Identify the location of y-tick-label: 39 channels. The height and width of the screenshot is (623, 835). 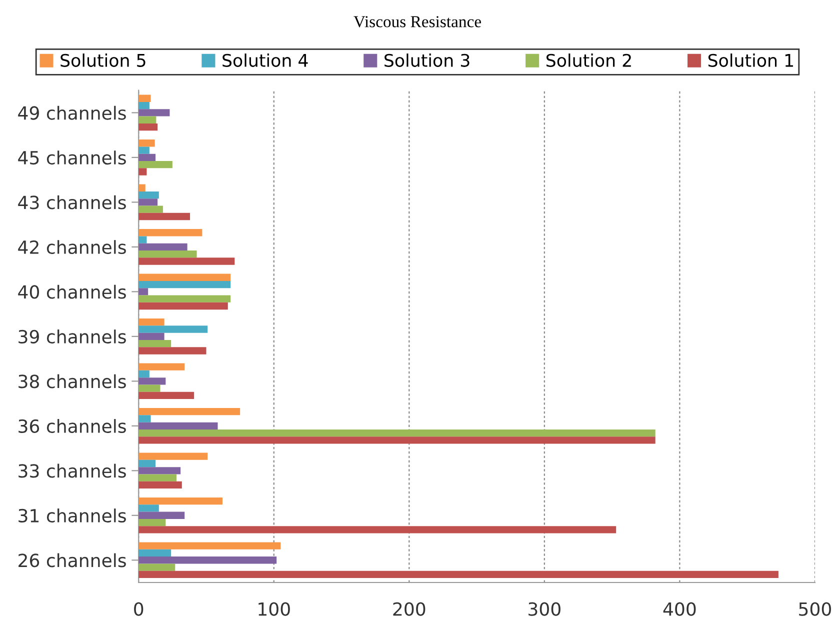
(72, 337).